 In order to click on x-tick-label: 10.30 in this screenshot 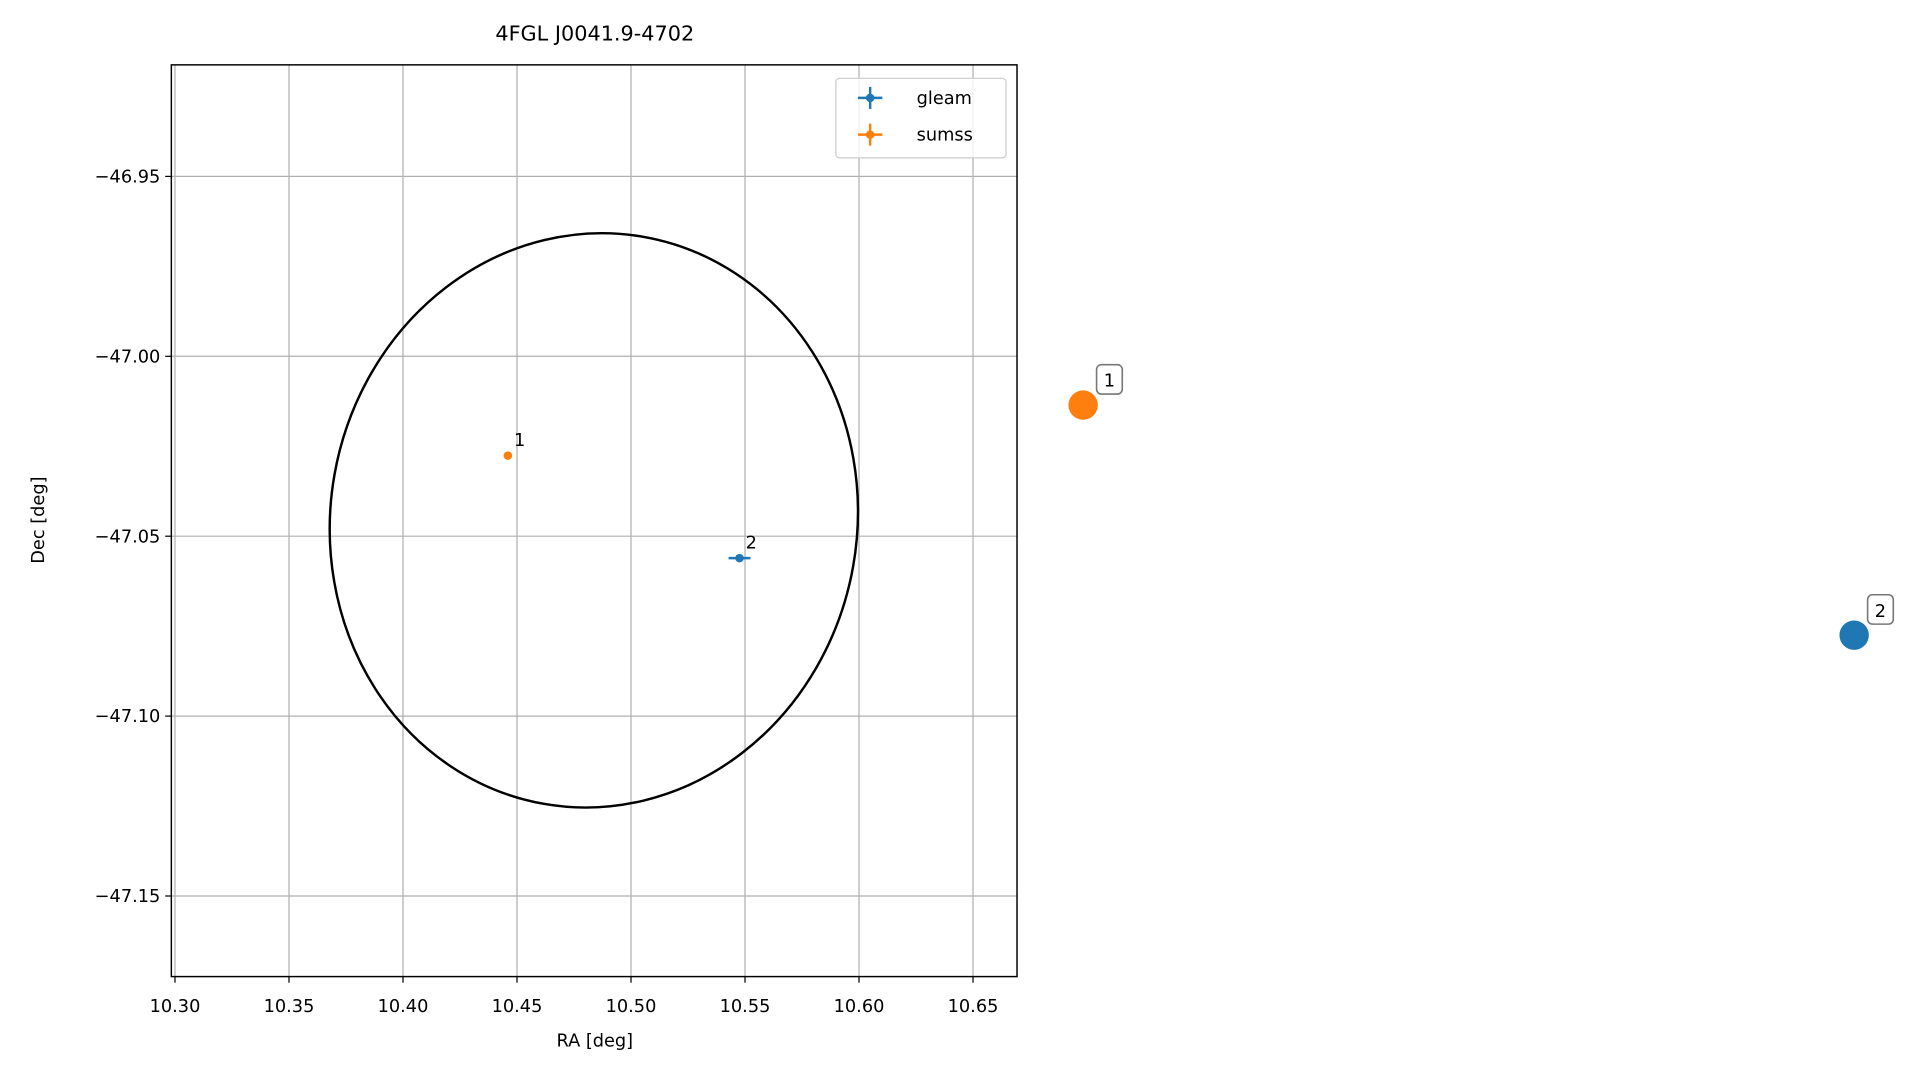, I will do `click(175, 1007)`.